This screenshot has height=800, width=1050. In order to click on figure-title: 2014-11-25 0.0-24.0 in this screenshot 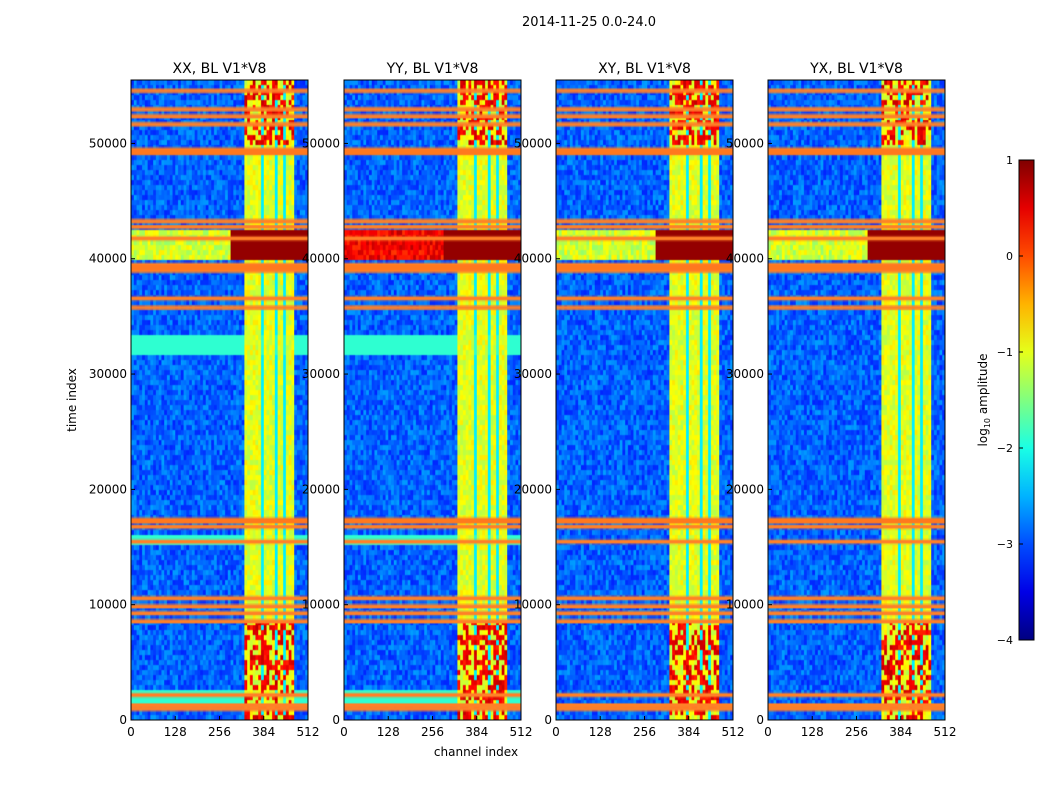, I will do `click(589, 22)`.